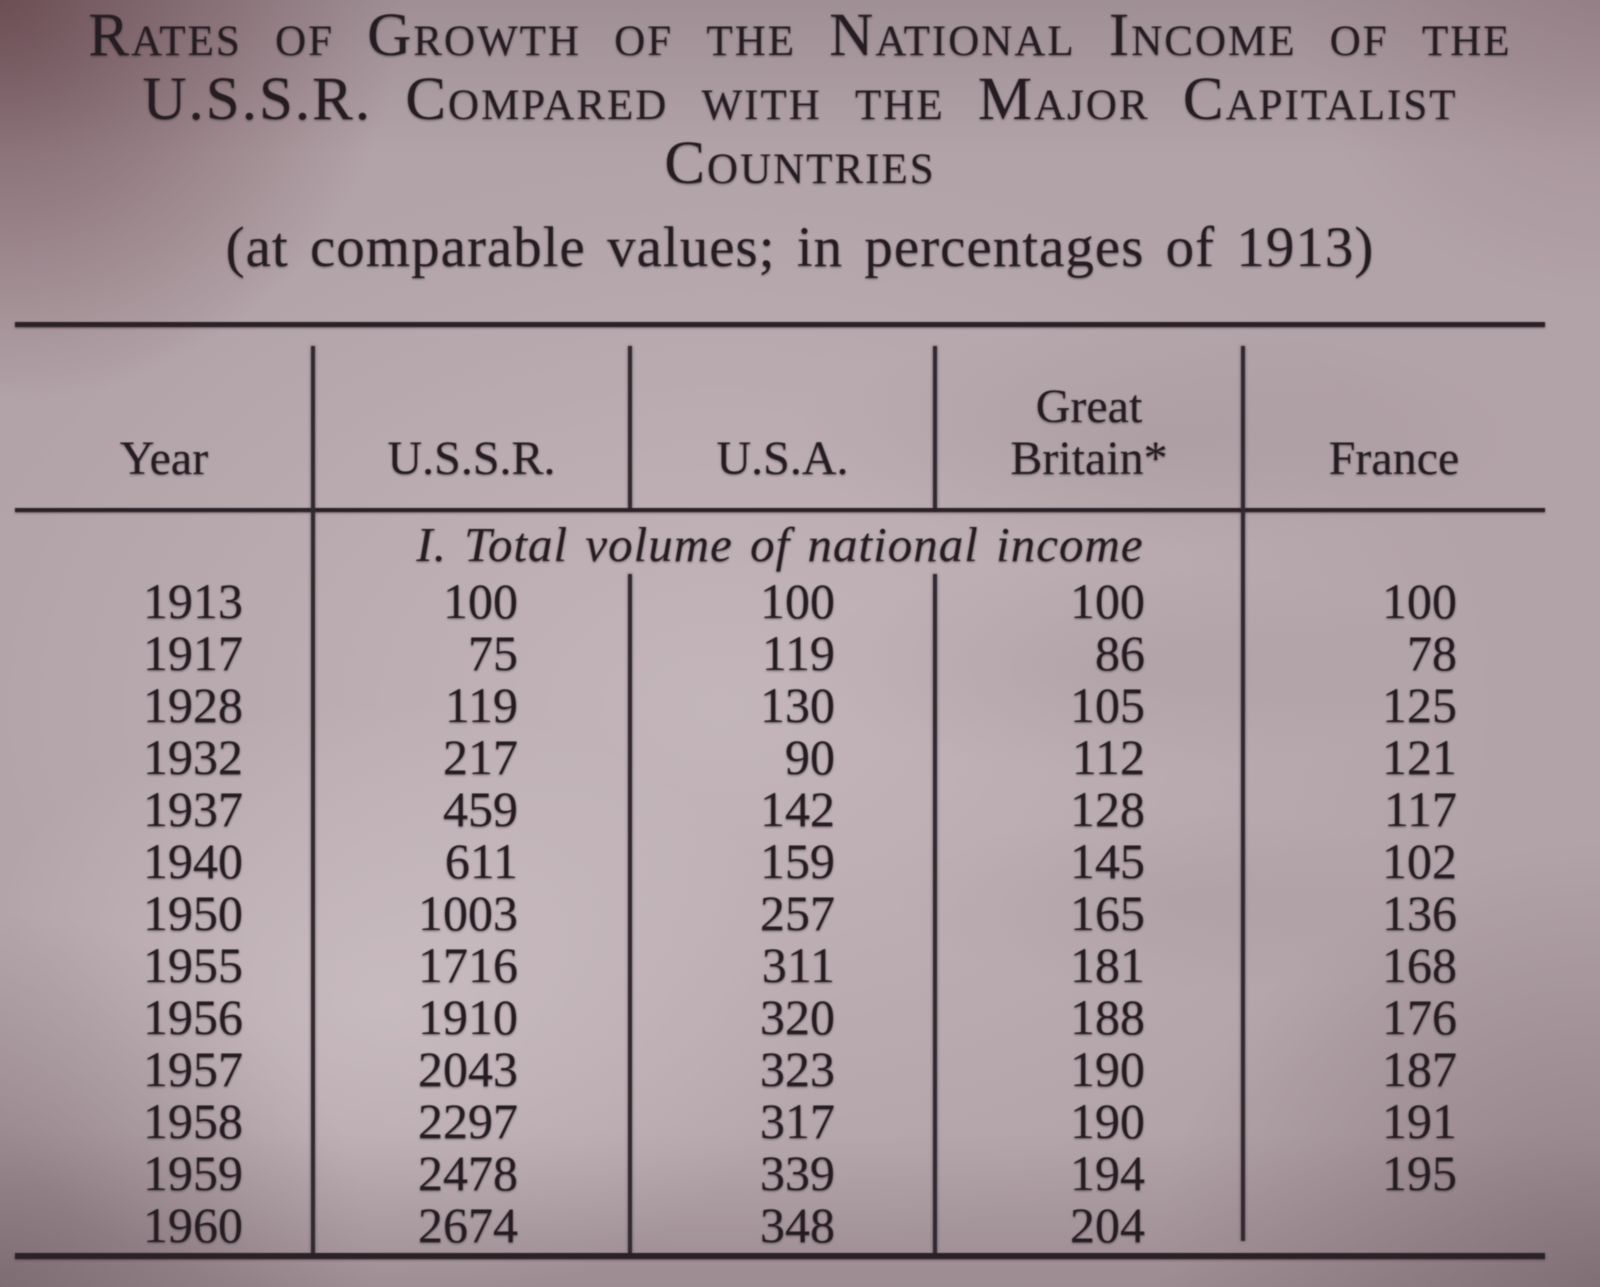 The width and height of the screenshot is (1600, 1287). Describe the element at coordinates (1419, 965) in the screenshot. I see `table-cell: 168` at that location.